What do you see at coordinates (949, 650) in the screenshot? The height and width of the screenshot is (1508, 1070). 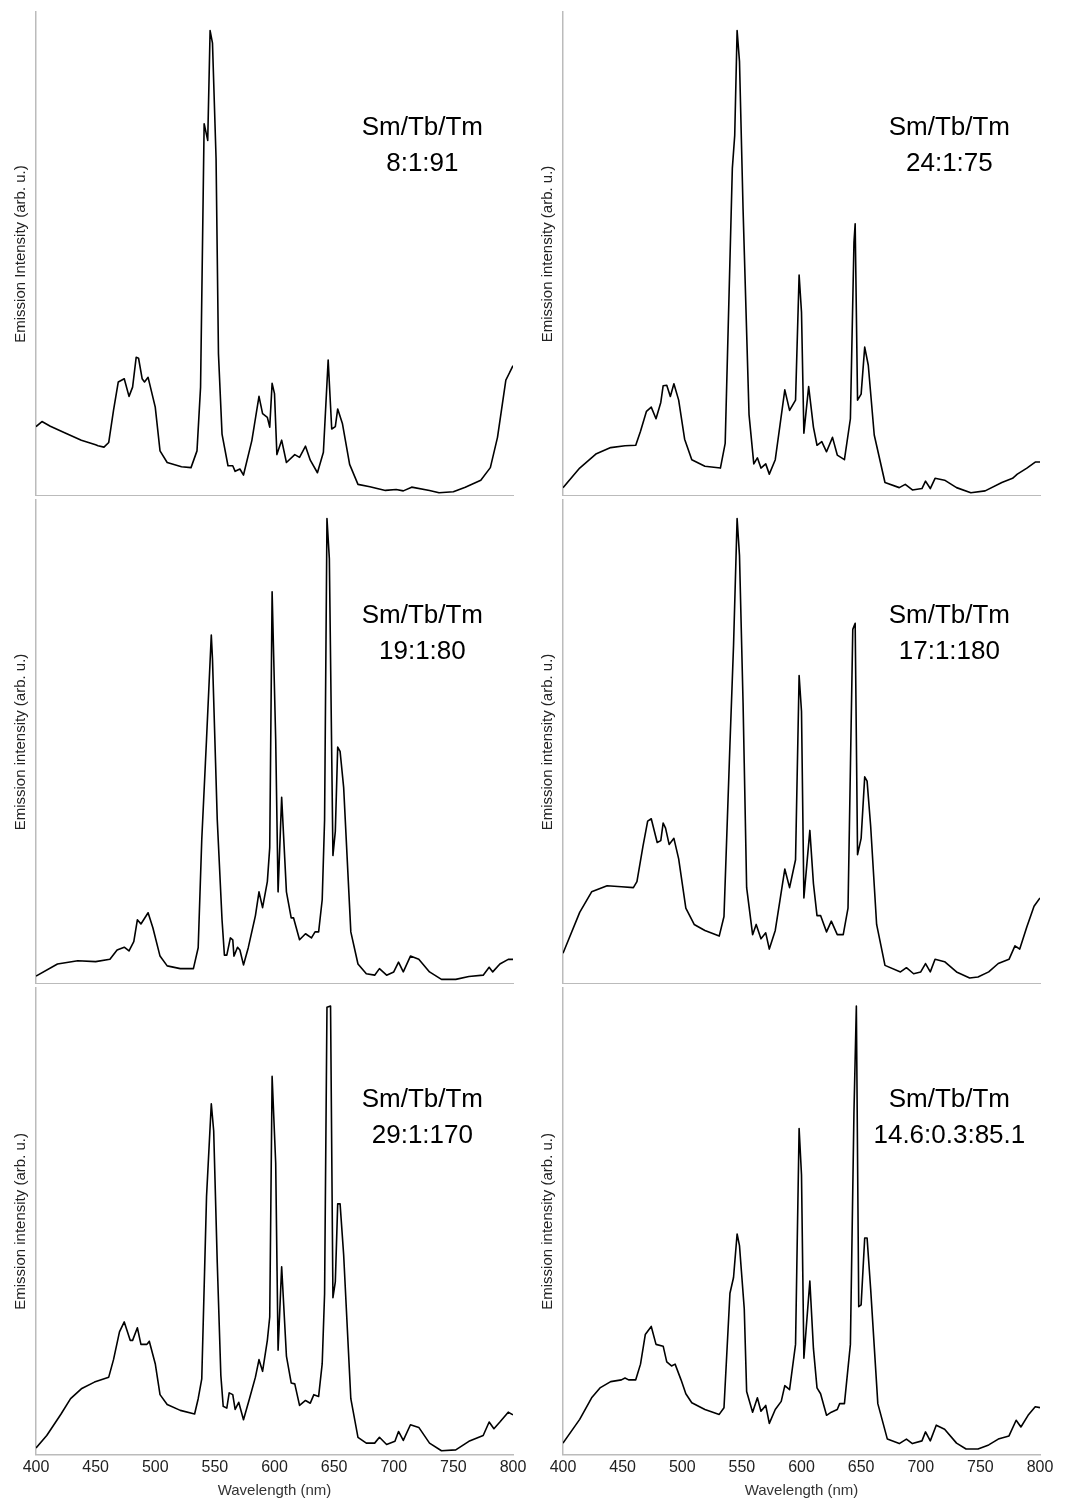 I see `annotation: 17:1:180` at bounding box center [949, 650].